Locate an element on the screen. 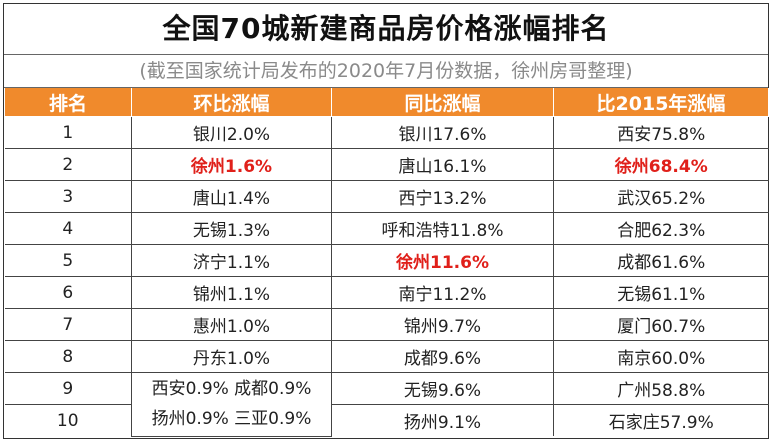  header-vs2015: 比2015年涨幅 is located at coordinates (661, 102).